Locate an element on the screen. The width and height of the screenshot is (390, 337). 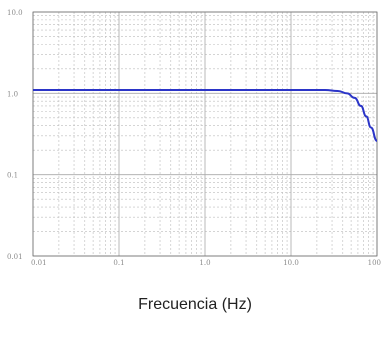
x-tick-label: 100 is located at coordinates (374, 263).